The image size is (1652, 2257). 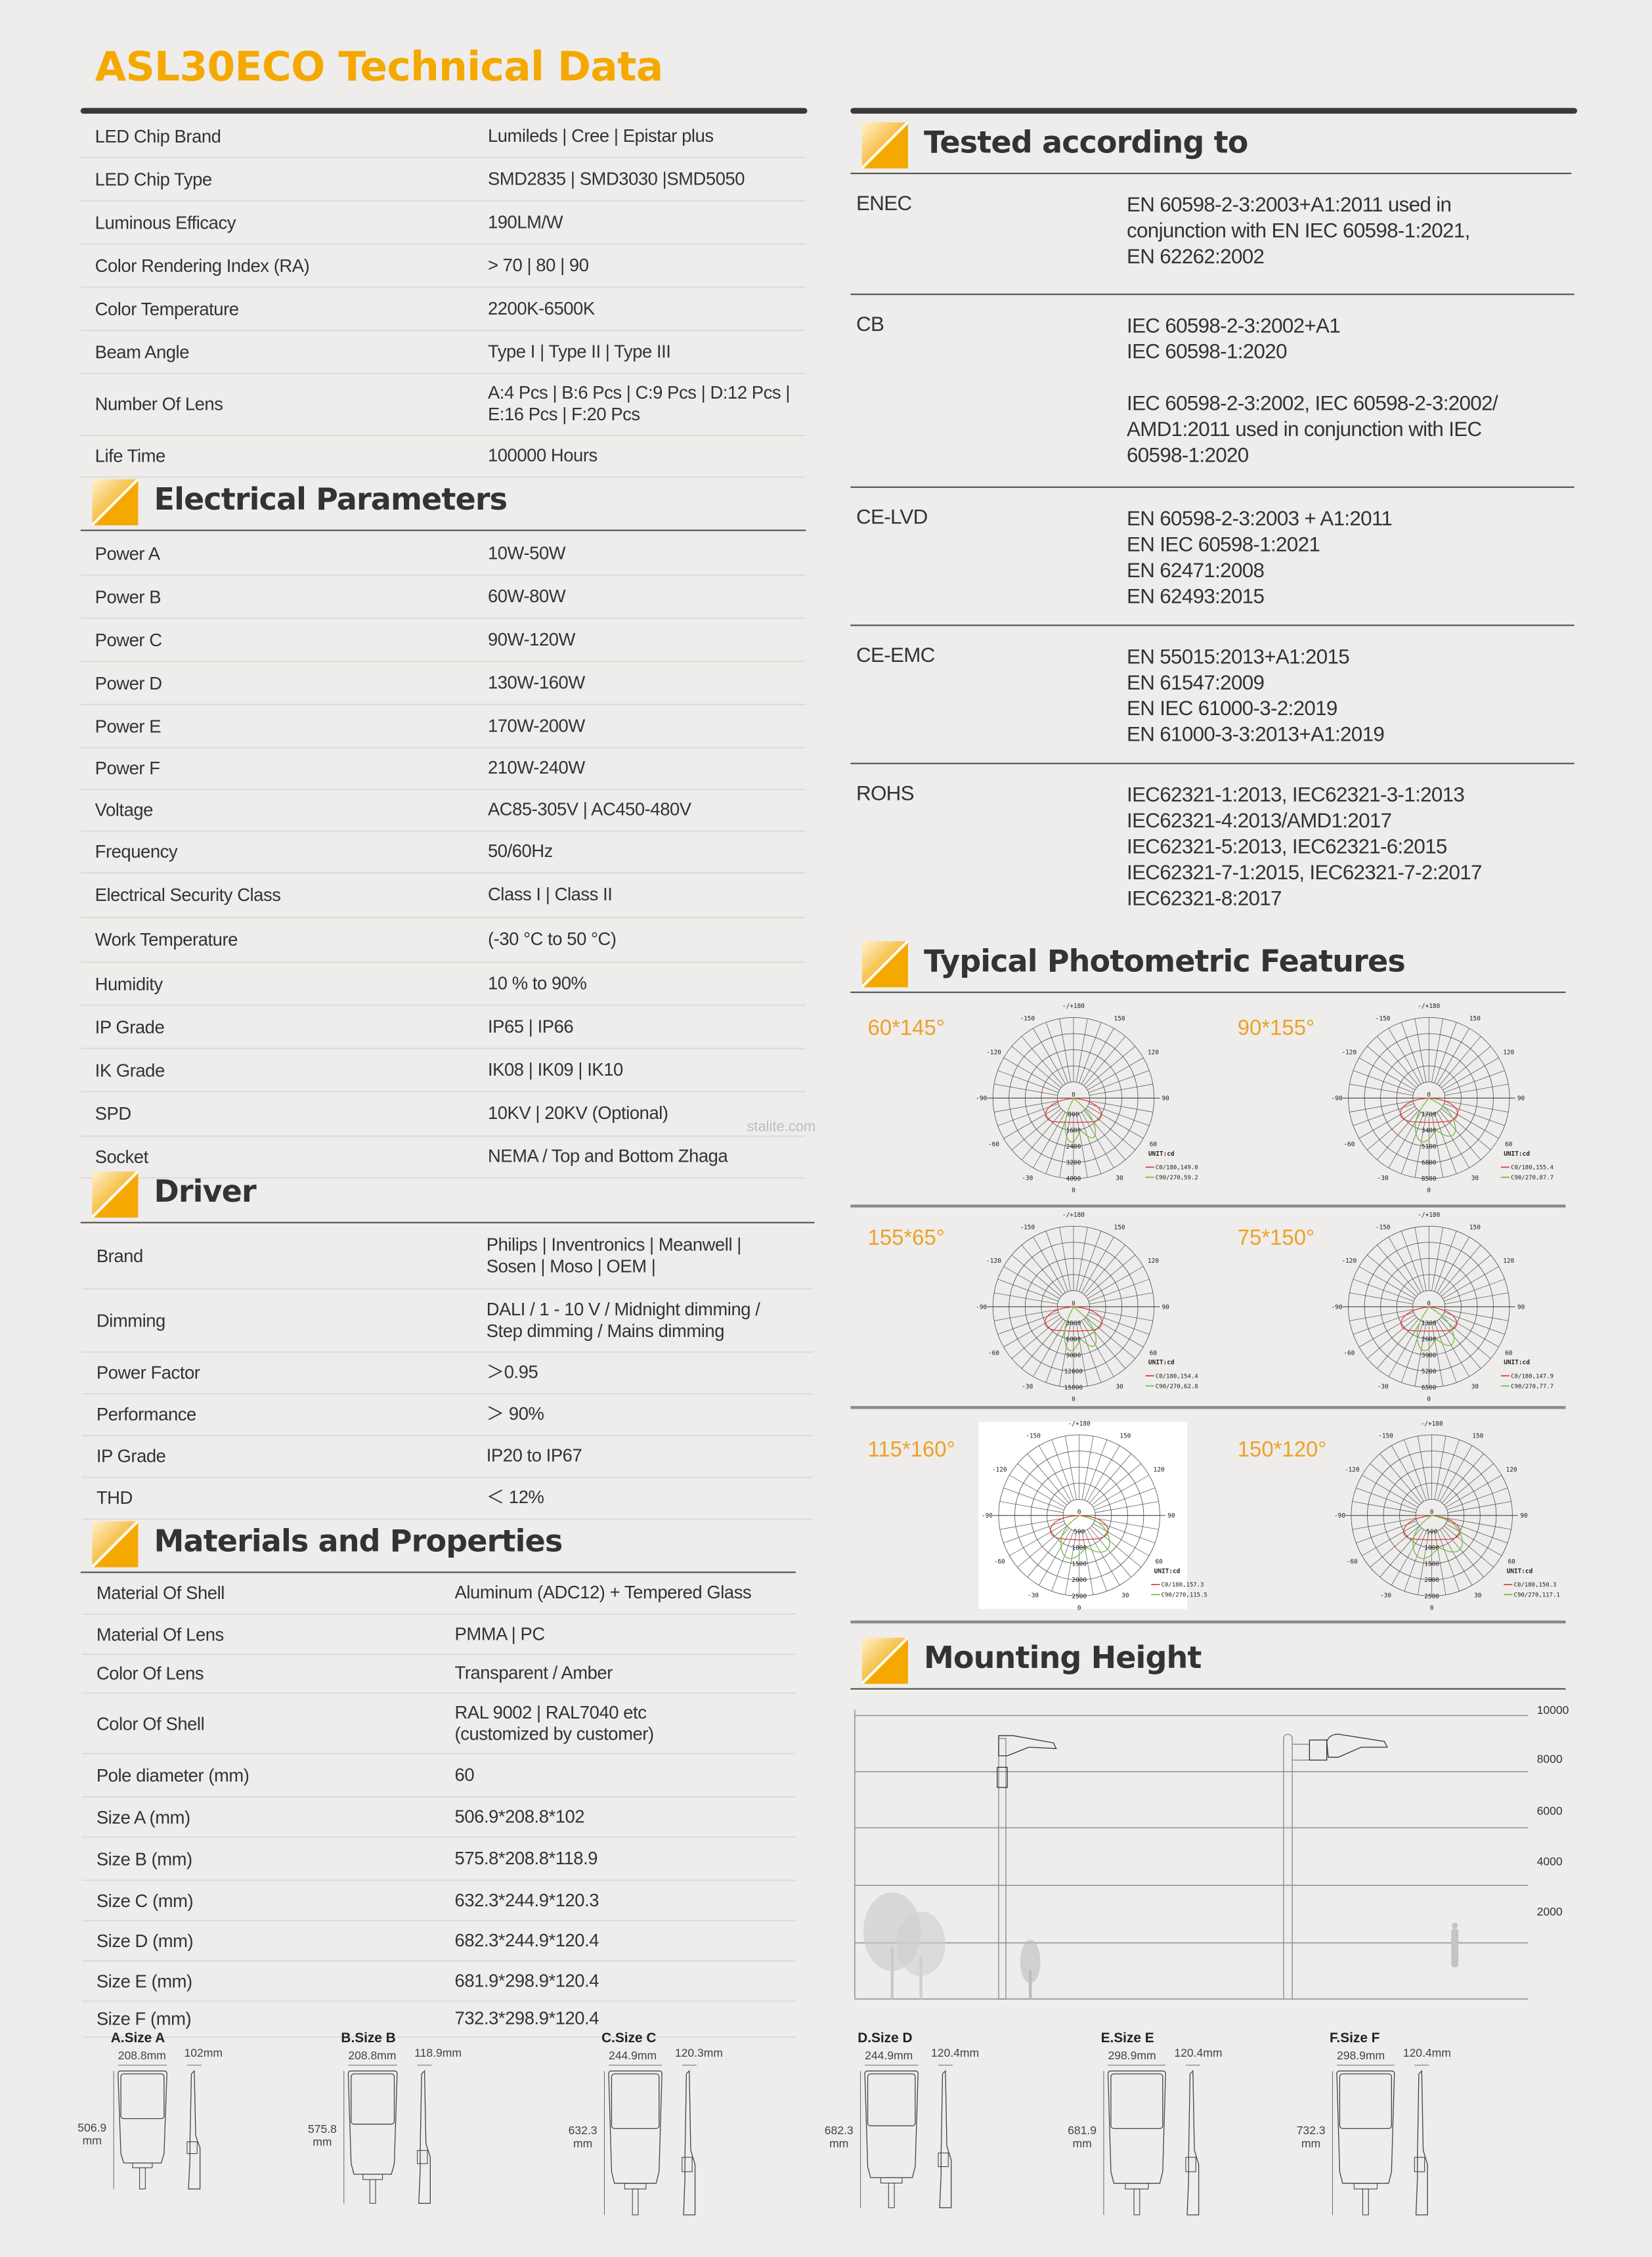 What do you see at coordinates (1304, 874) in the screenshot?
I see `standard-line: IEC62321-7-1:2015, IEC62321-7-2:2017` at bounding box center [1304, 874].